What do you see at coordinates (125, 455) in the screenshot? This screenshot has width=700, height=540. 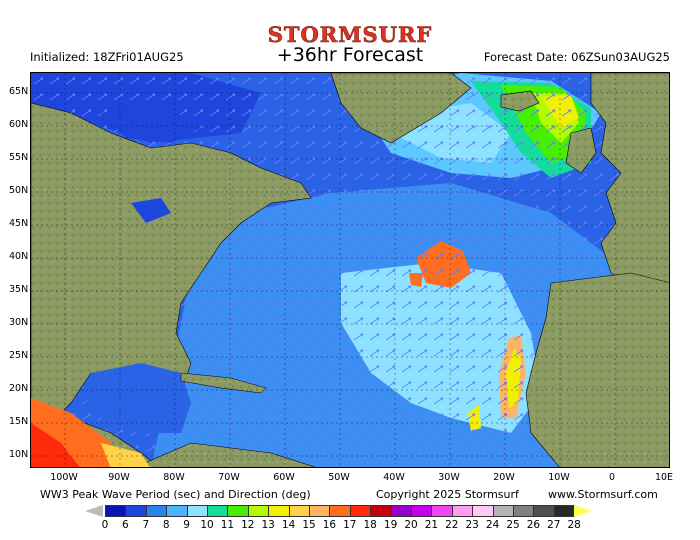 I see `pacific-14s-zone` at bounding box center [125, 455].